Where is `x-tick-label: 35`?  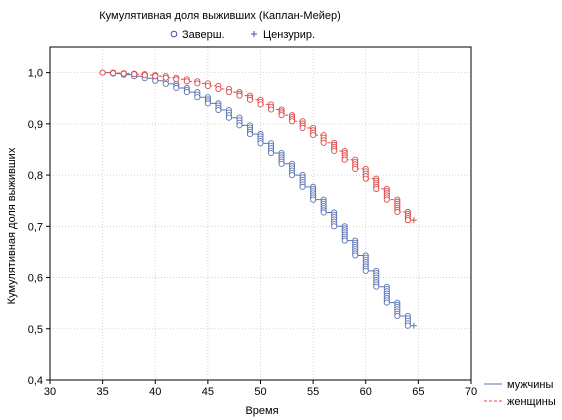
x-tick-label: 35 is located at coordinates (103, 392).